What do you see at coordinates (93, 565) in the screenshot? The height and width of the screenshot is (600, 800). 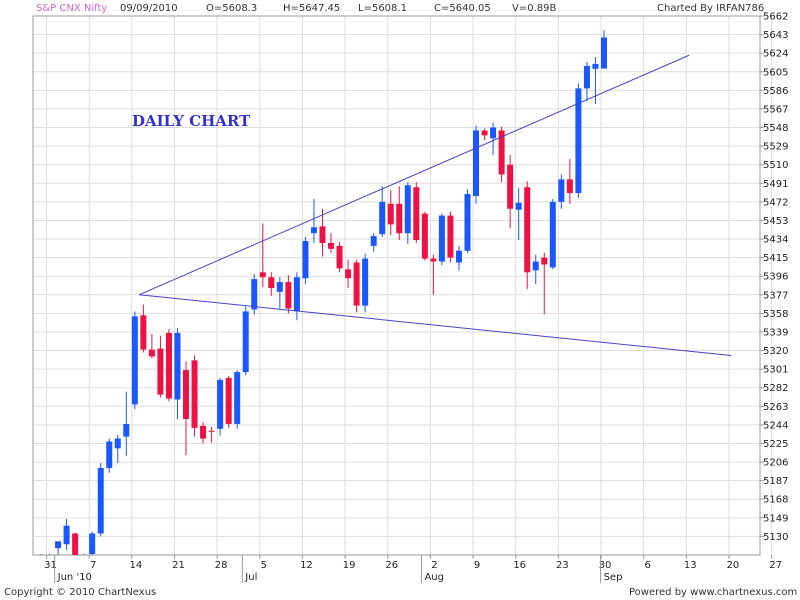 I see `x-tick-label: 7` at bounding box center [93, 565].